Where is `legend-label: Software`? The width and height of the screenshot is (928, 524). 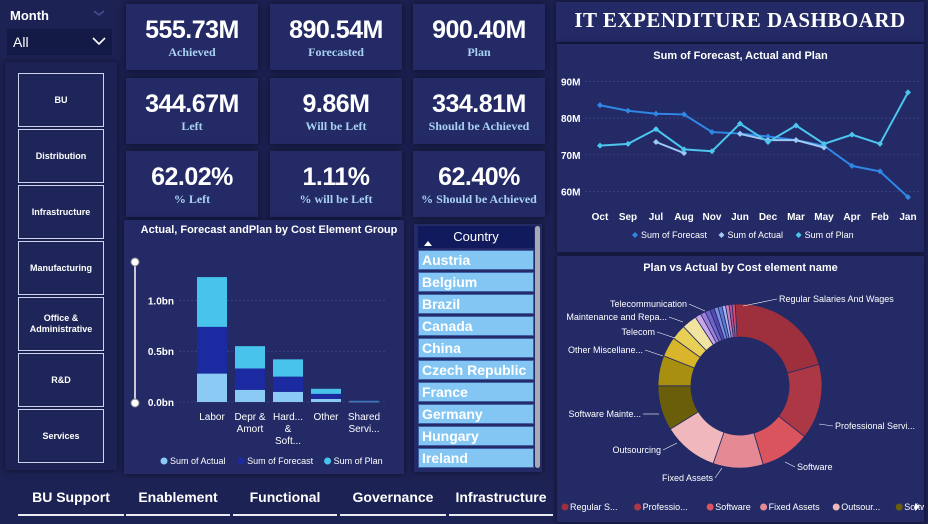 legend-label: Software is located at coordinates (733, 507).